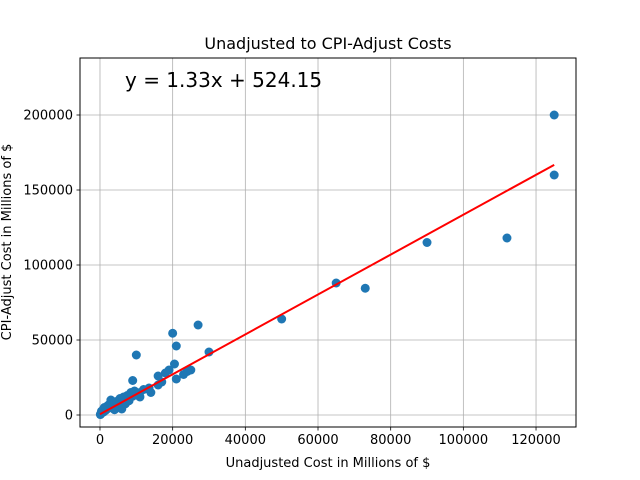 The width and height of the screenshot is (640, 480). Describe the element at coordinates (245, 440) in the screenshot. I see `x-tick-label: 40000` at that location.